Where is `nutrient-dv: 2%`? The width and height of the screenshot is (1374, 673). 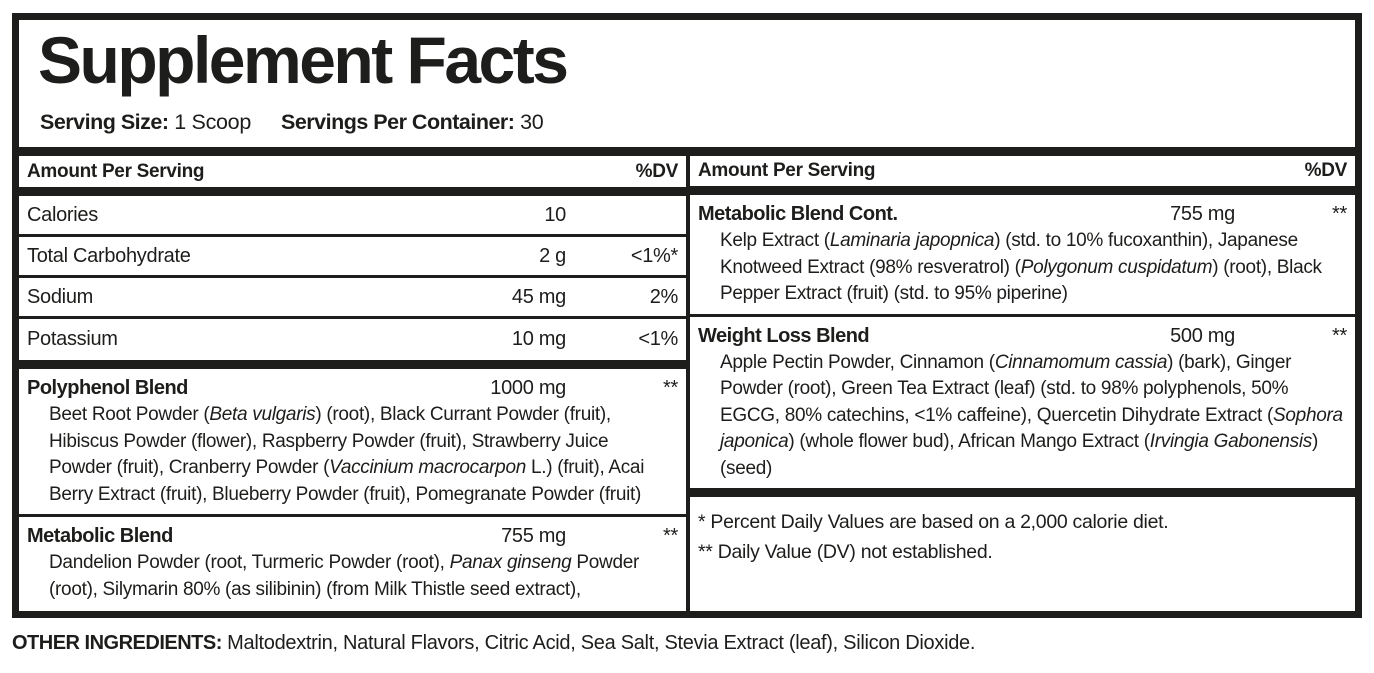 nutrient-dv: 2% is located at coordinates (664, 296).